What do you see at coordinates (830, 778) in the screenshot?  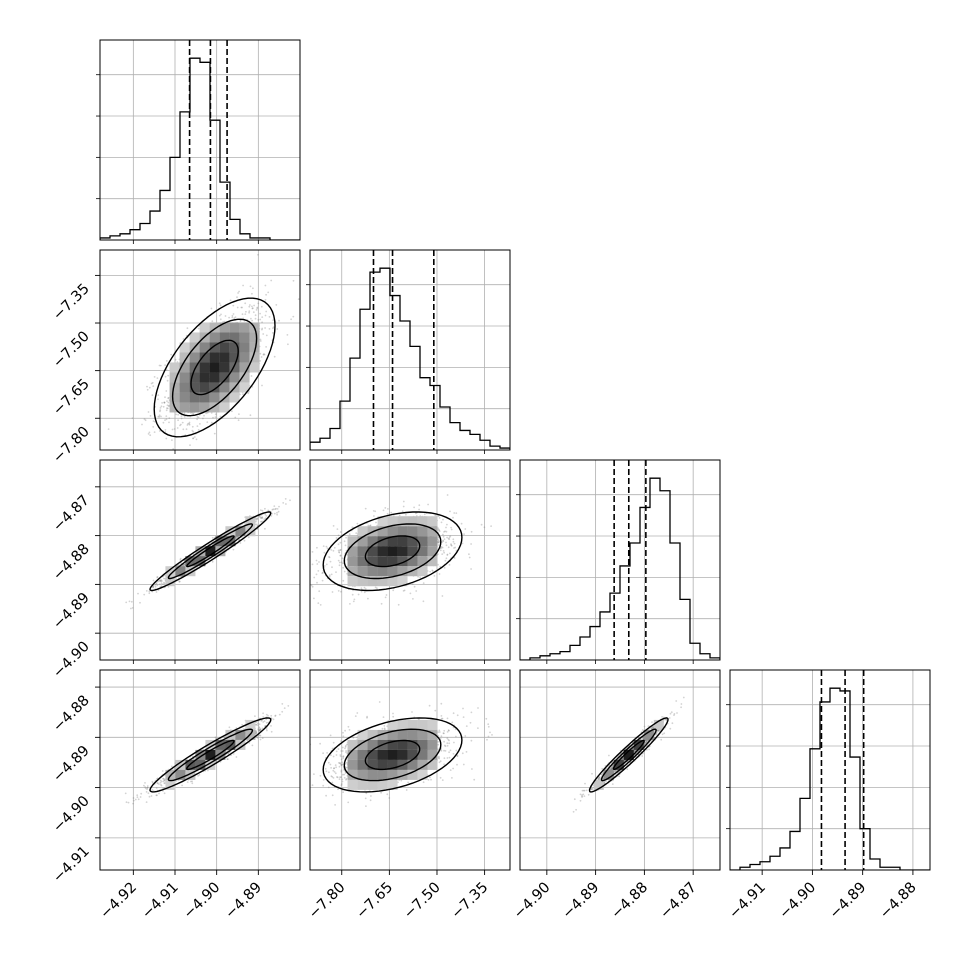 I see `histogram-step-line` at bounding box center [830, 778].